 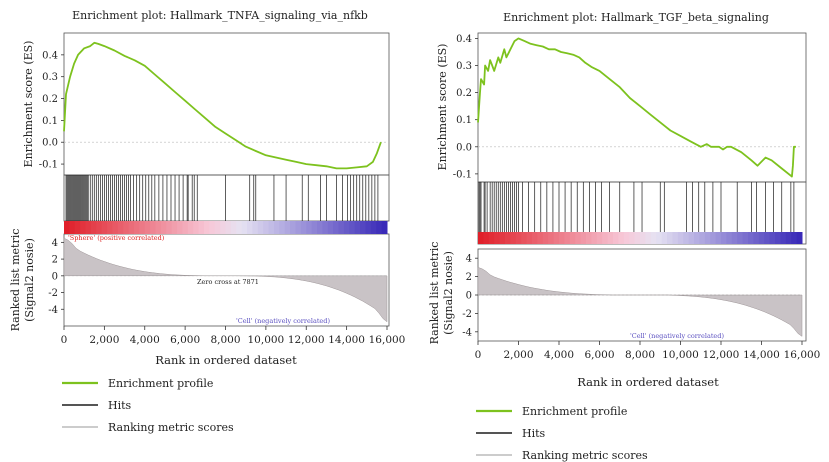 I want to click on annotation-zero-cross: Zero cross at 7871, so click(x=228, y=282).